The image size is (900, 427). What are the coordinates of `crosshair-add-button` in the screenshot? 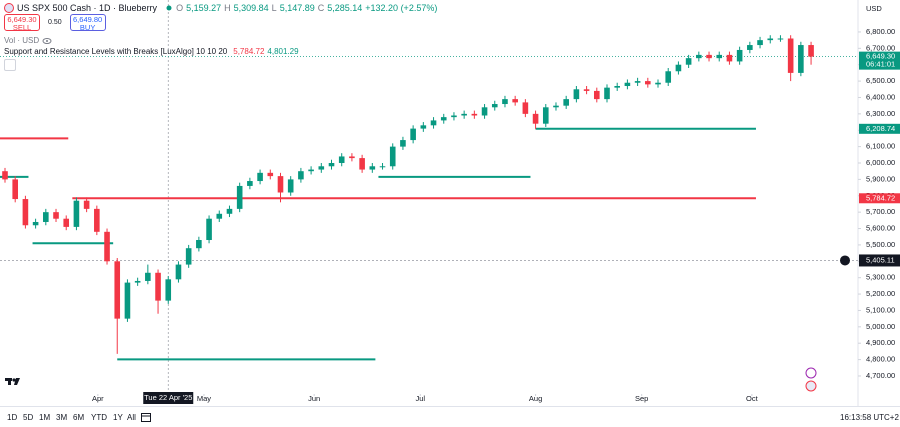 It's located at (845, 260).